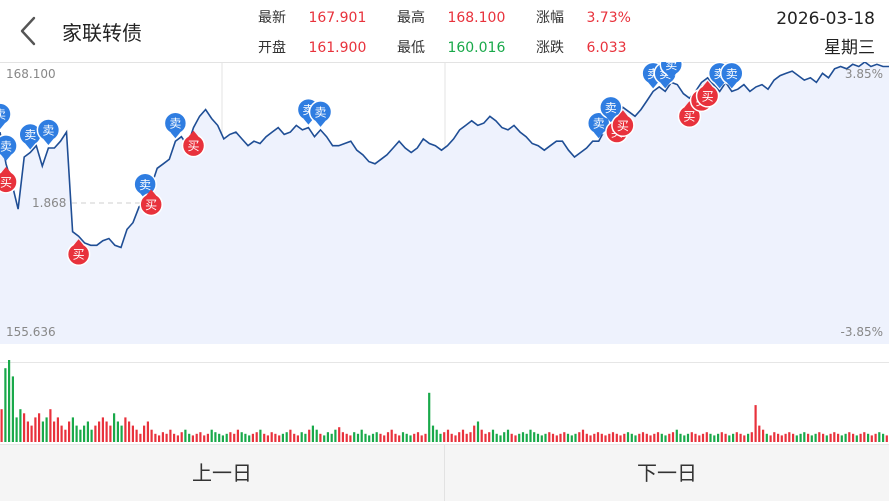  I want to click on back-arrow-icon, so click(29, 31).